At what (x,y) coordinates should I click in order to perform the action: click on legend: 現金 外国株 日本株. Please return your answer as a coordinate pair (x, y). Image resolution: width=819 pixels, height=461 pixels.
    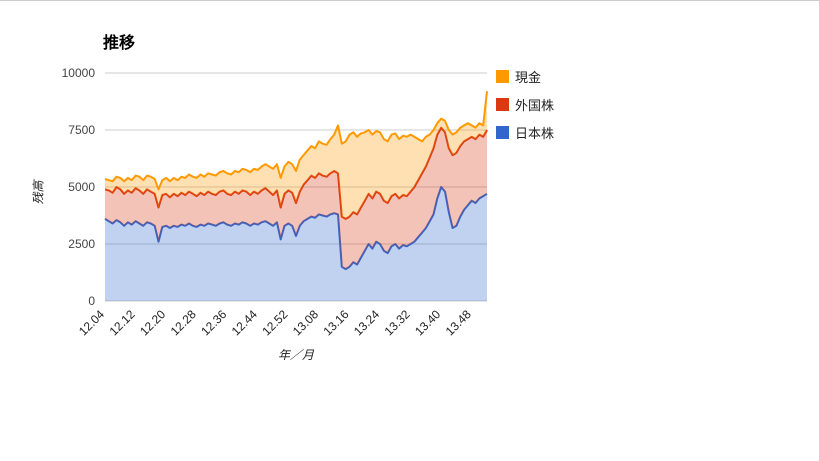
    Looking at the image, I should click on (525, 109).